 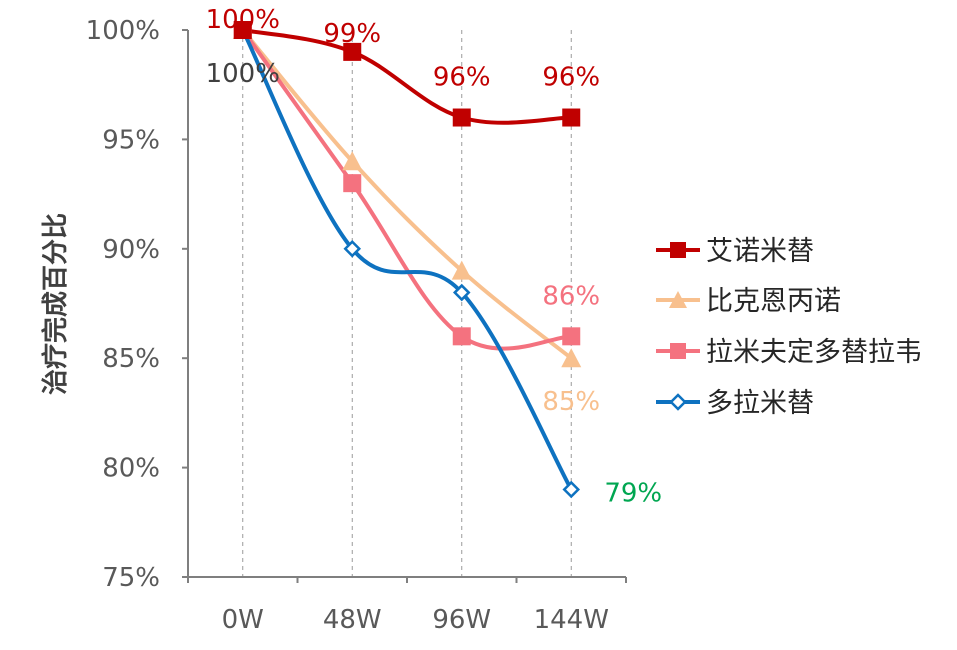 I want to click on y-tick-label: 85%, so click(x=131, y=359).